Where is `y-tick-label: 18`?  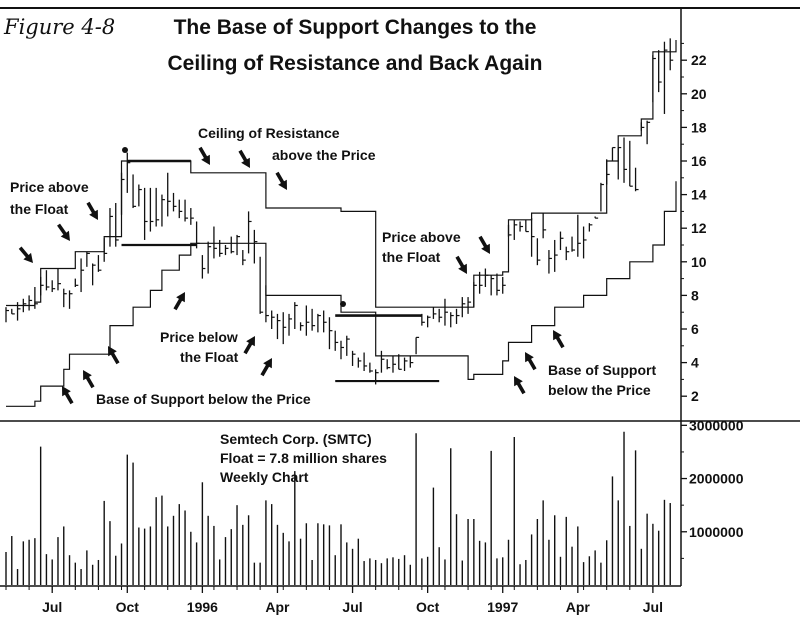 y-tick-label: 18 is located at coordinates (699, 127).